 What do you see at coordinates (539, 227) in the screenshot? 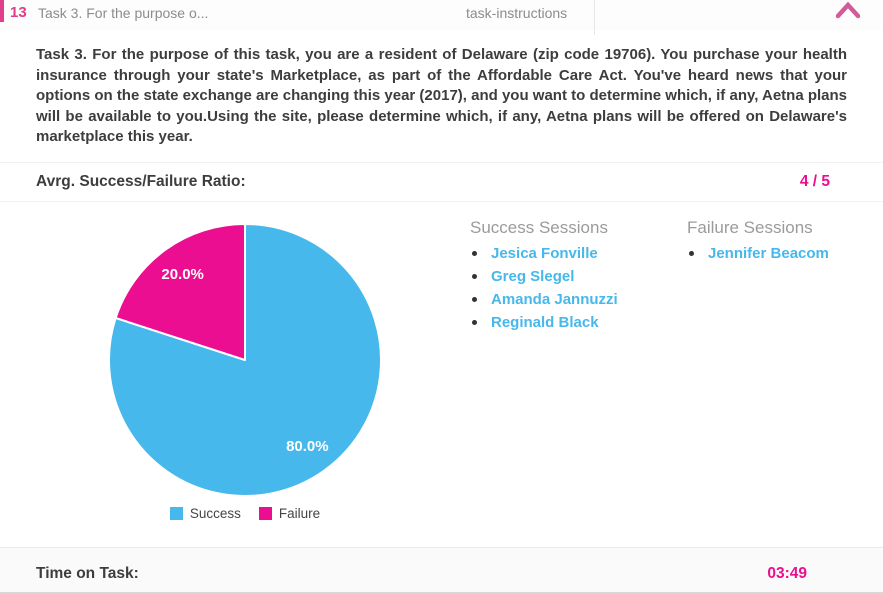
I see `success-sessions-heading: Success Sessions` at bounding box center [539, 227].